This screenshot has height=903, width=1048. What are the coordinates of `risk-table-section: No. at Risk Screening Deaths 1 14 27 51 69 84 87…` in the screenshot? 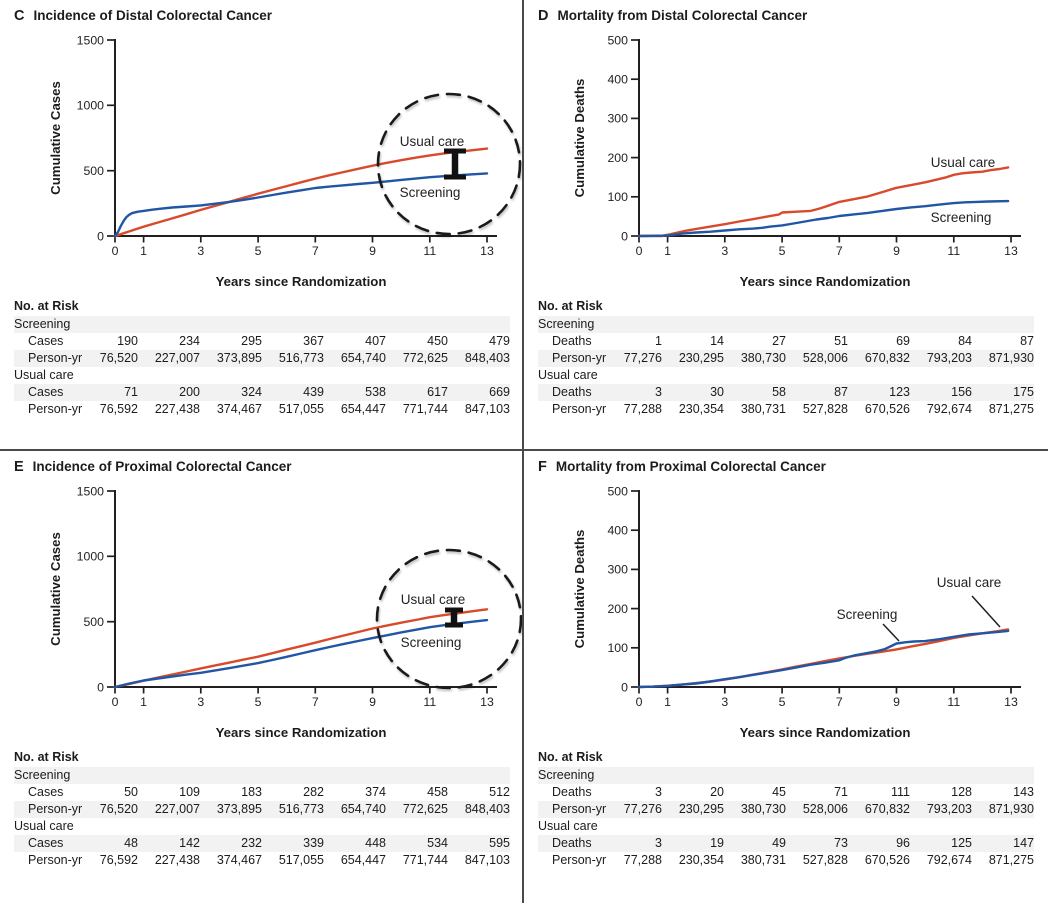 It's located at (793, 358).